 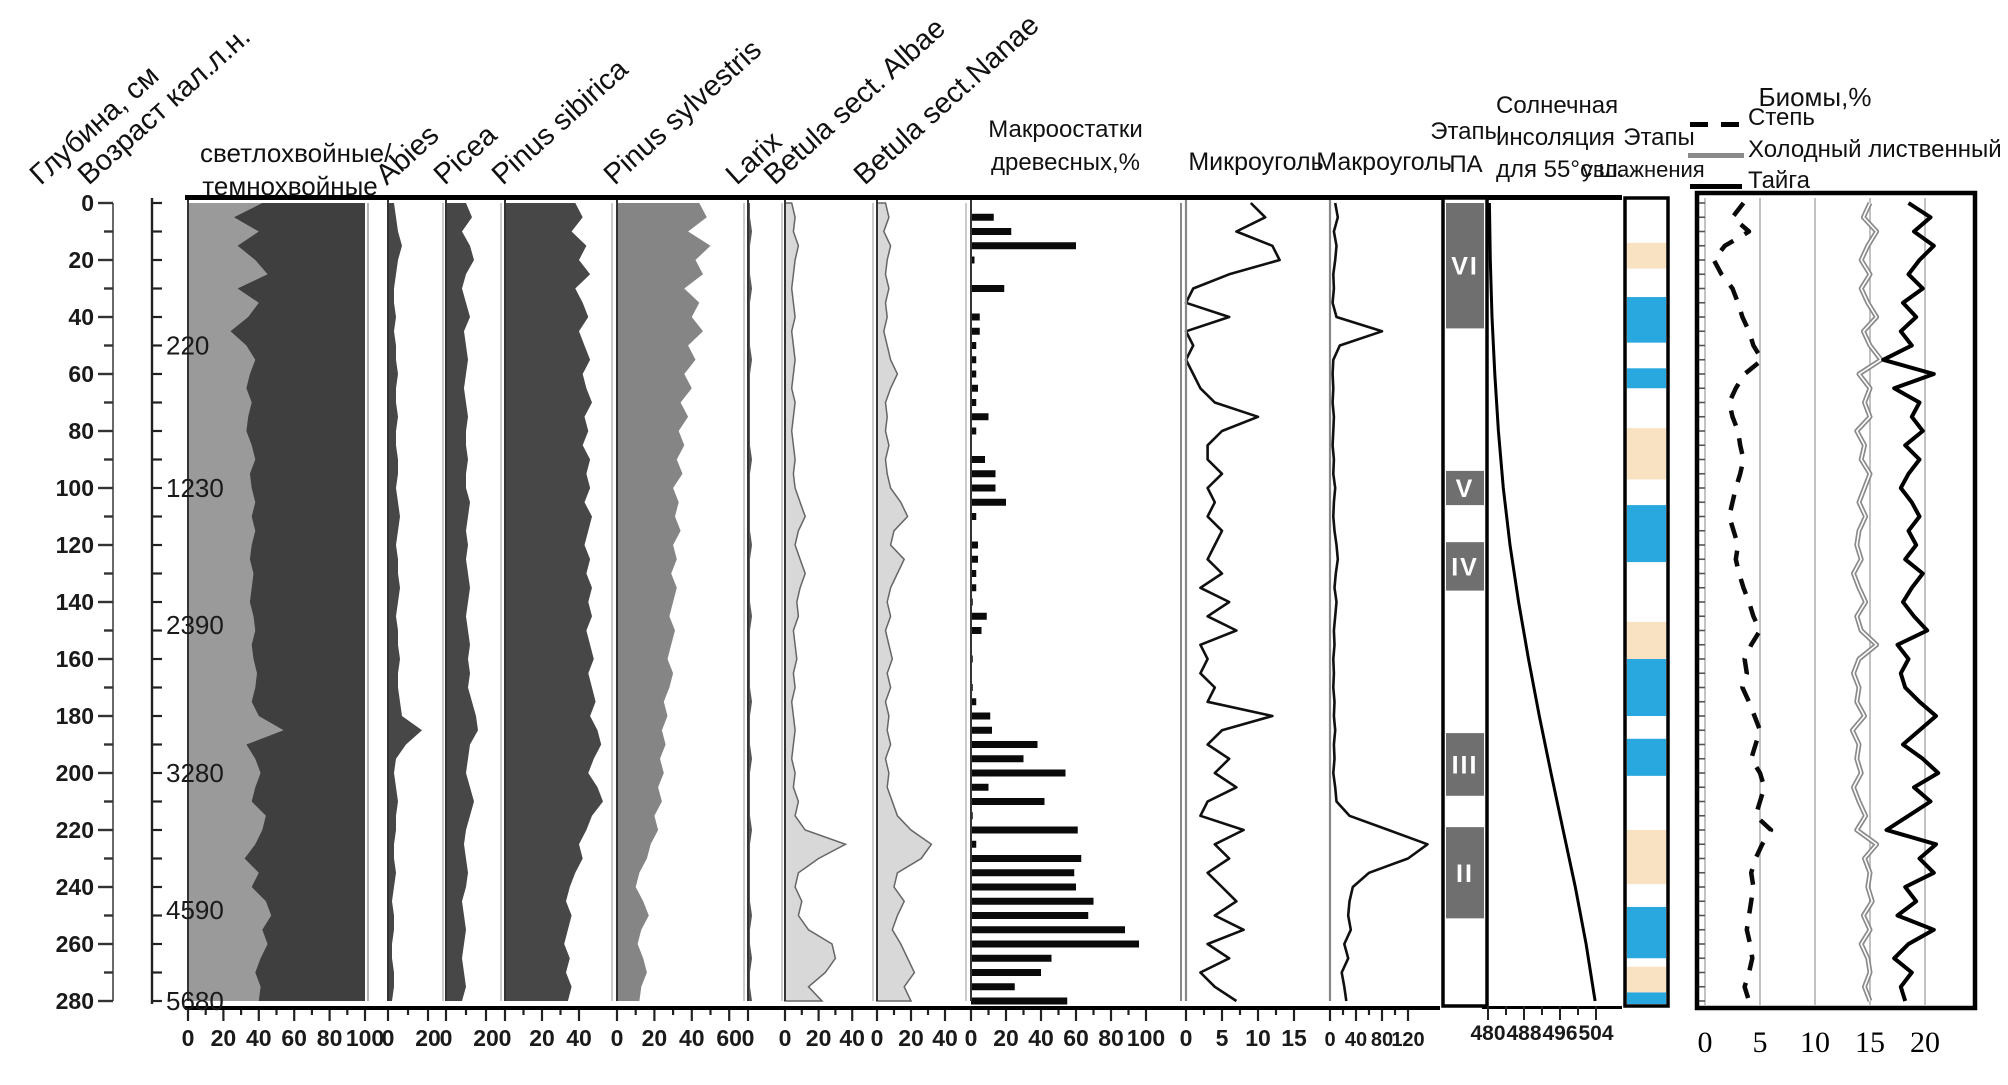 I want to click on legend-steppe-line-icon, so click(x=1716, y=124).